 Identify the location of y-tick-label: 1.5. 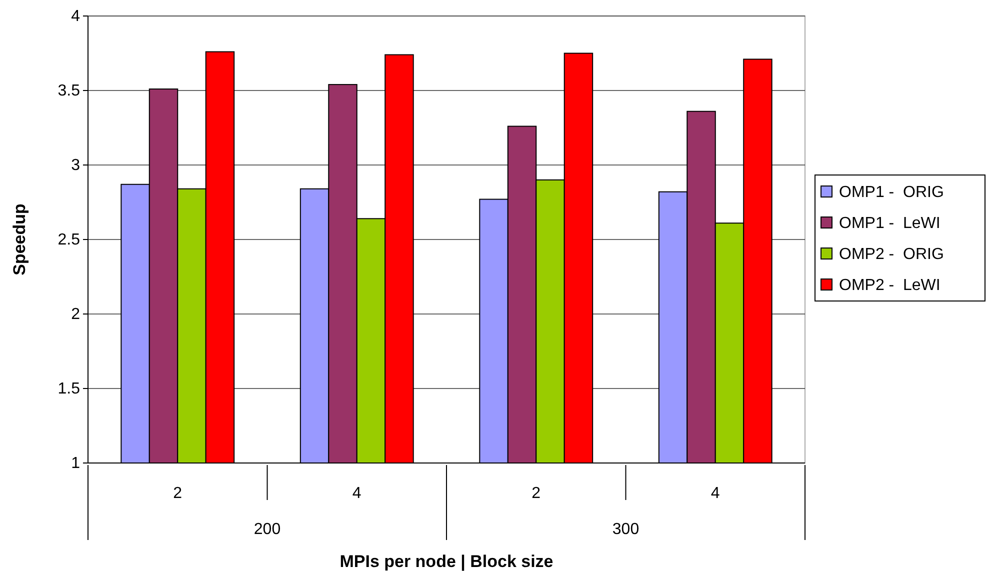
(69, 389).